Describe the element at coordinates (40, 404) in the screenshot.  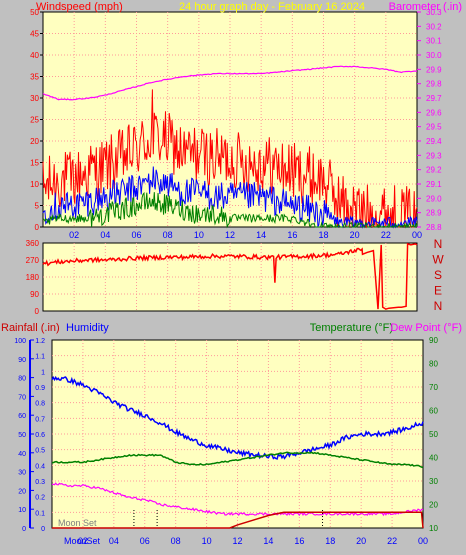
I see `rainfall-tick-label: 0.8` at that location.